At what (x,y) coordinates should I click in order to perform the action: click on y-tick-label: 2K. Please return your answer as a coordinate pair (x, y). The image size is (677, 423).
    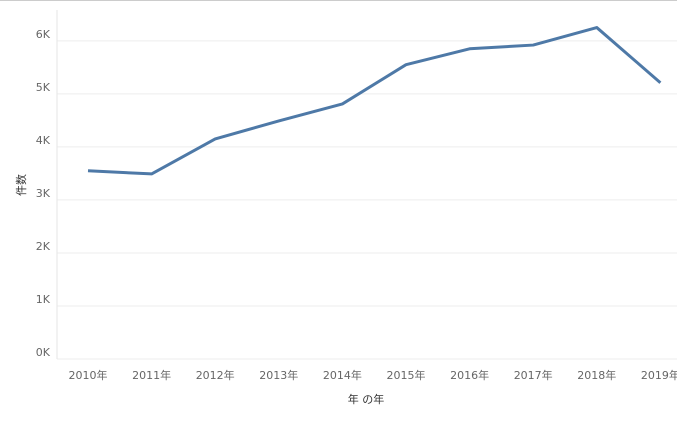
    Looking at the image, I should click on (43, 246).